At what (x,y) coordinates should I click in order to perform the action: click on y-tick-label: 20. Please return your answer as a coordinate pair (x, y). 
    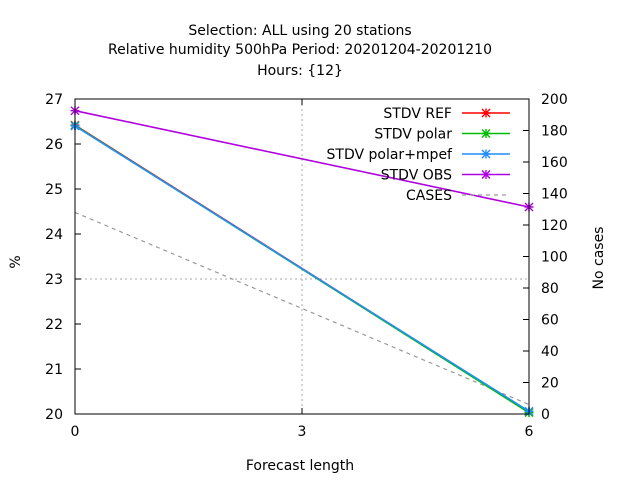
    Looking at the image, I should click on (54, 415).